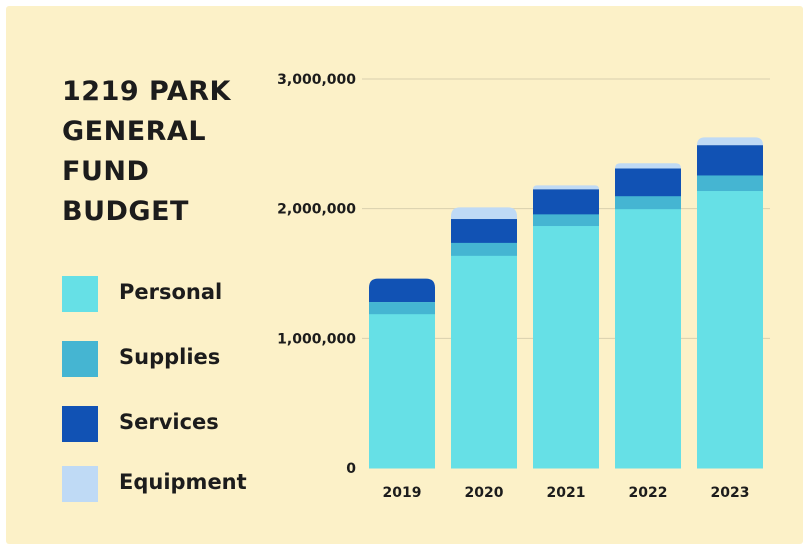 The height and width of the screenshot is (550, 809). I want to click on bar-segment-personal-2019, so click(402, 391).